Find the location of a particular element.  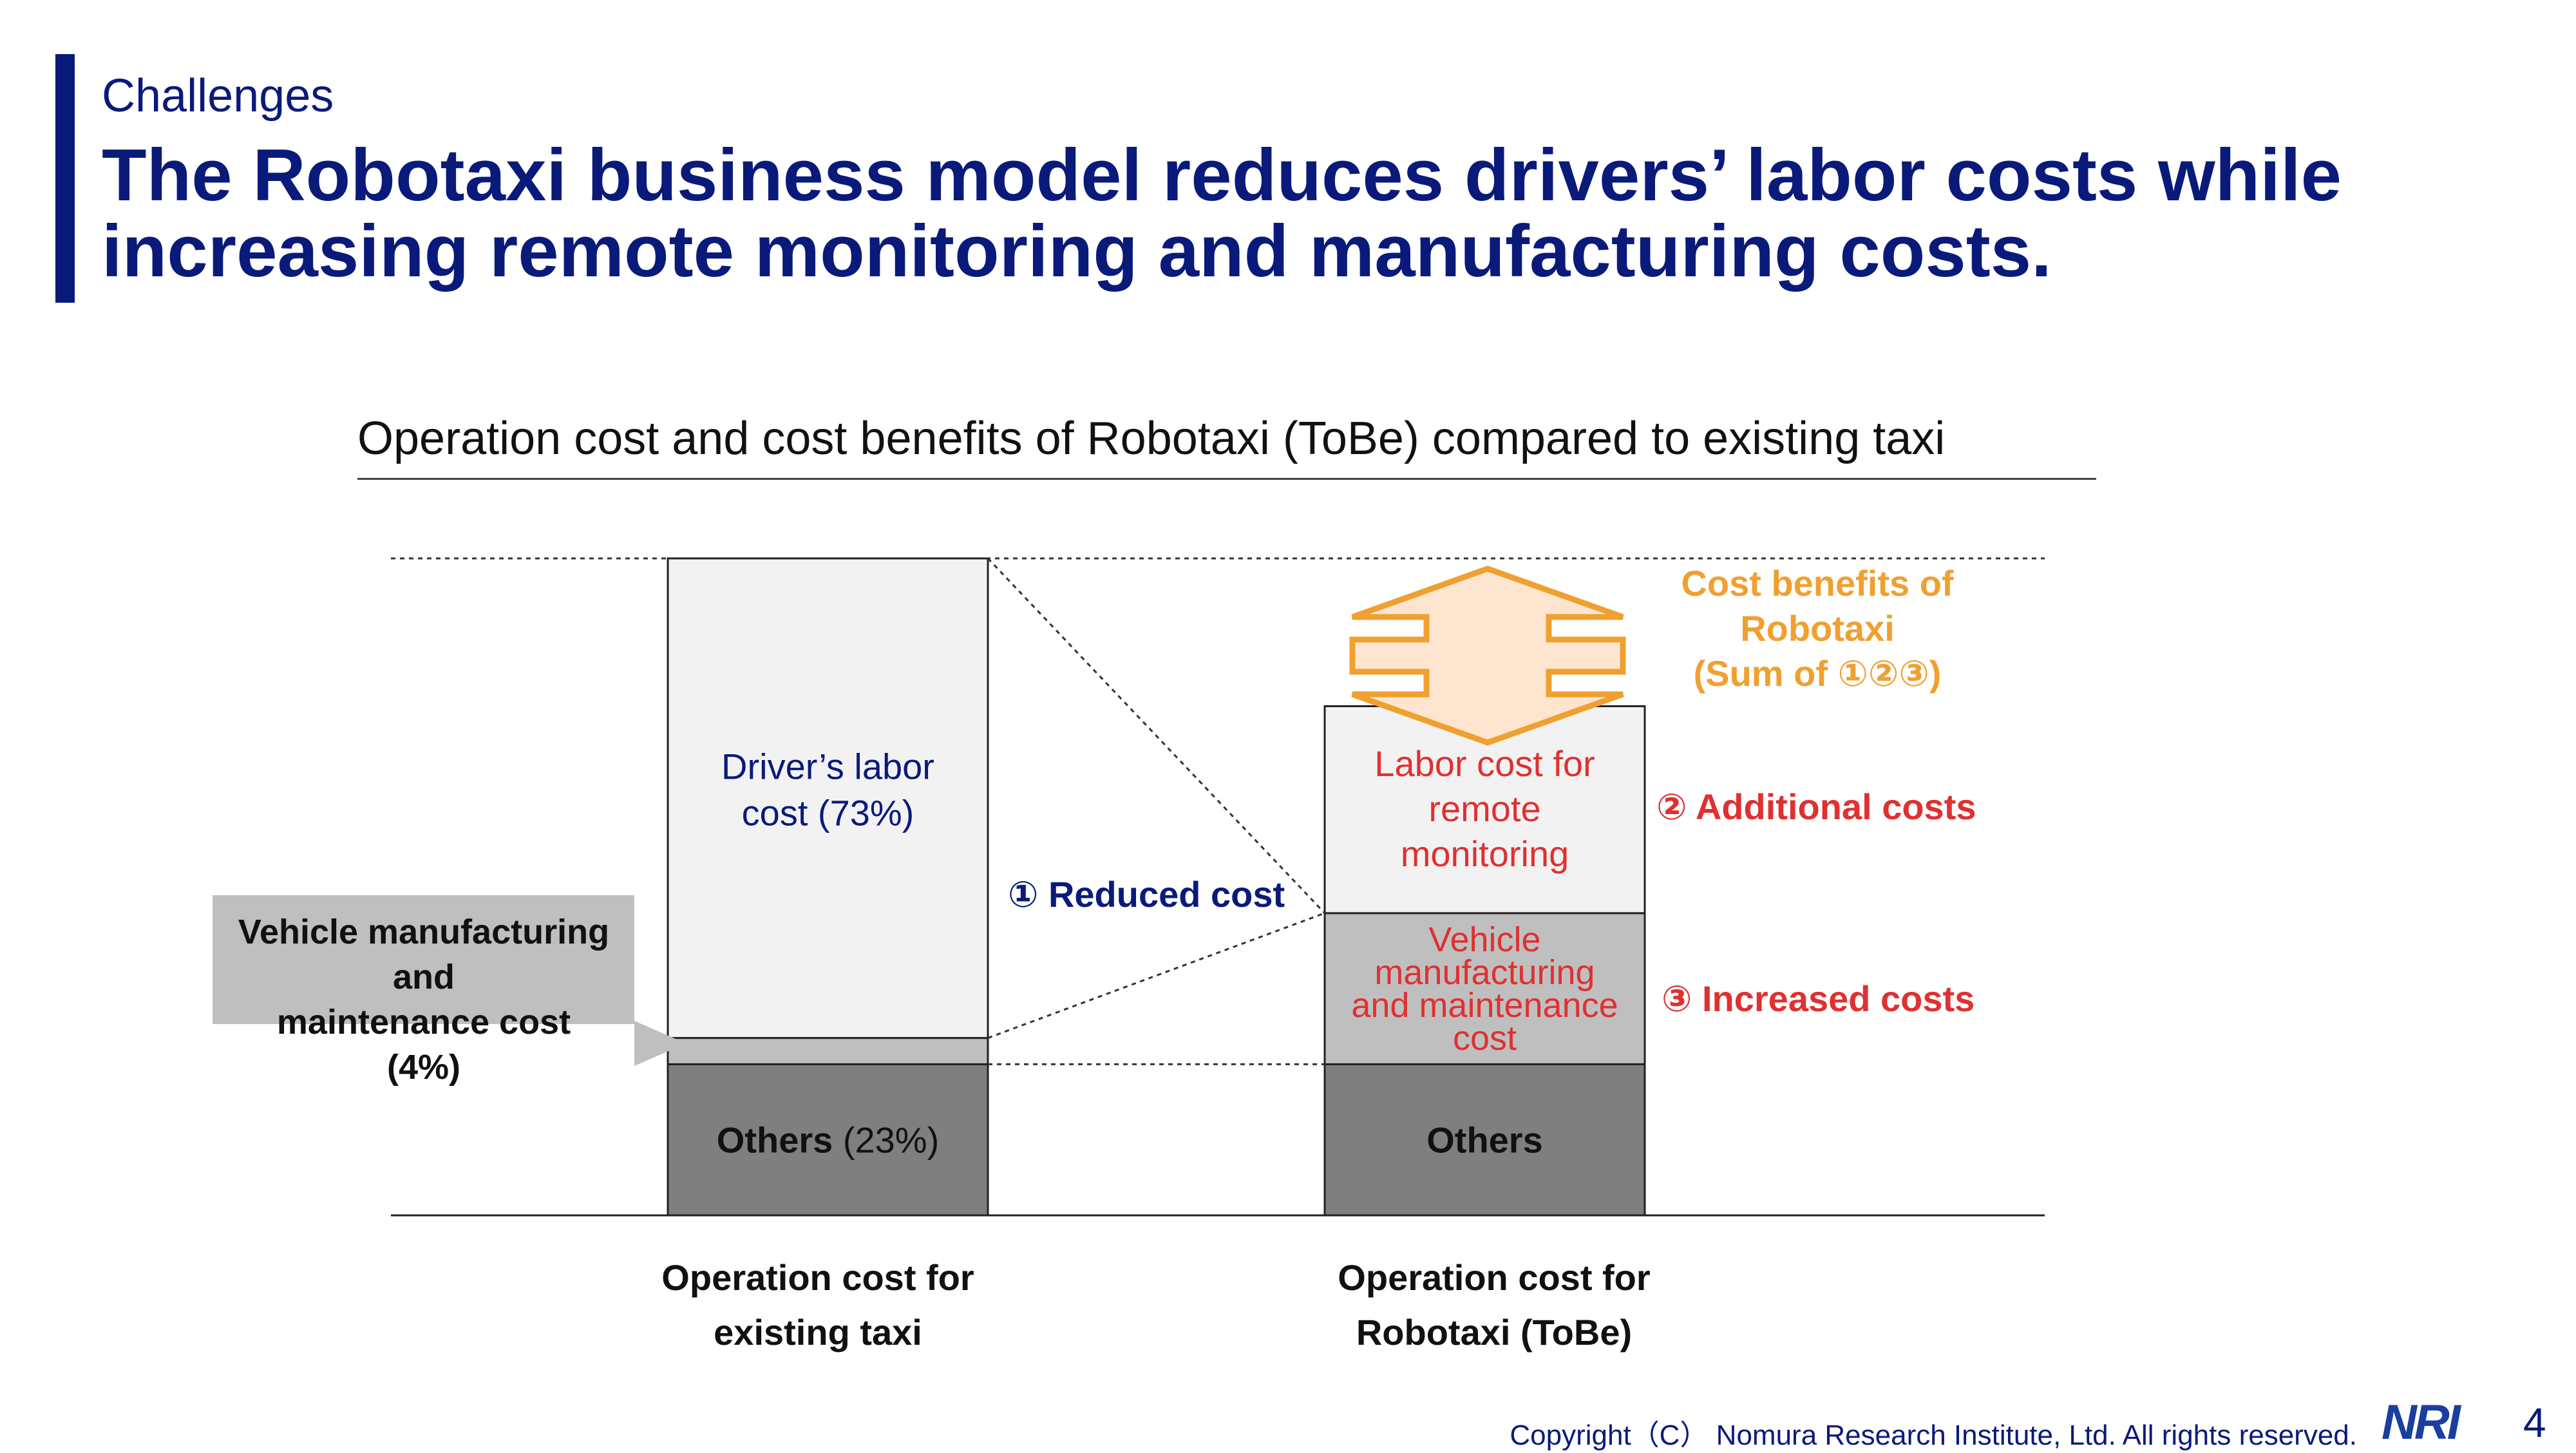

label-robotaxi-others: Others is located at coordinates (1484, 1140).